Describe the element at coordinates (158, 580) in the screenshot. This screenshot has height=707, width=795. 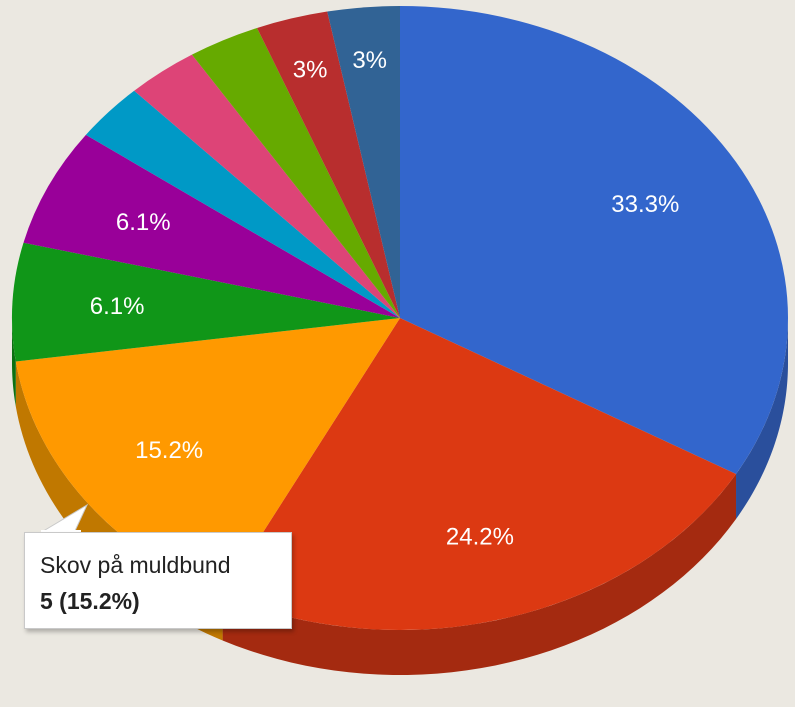
I see `slice-tooltip: Skov på muldbund 5 (15.2%)` at that location.